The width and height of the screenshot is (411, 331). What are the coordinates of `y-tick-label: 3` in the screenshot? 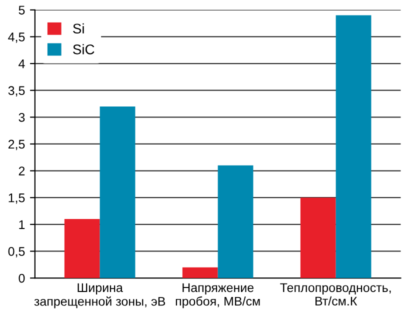 It's located at (21, 117).